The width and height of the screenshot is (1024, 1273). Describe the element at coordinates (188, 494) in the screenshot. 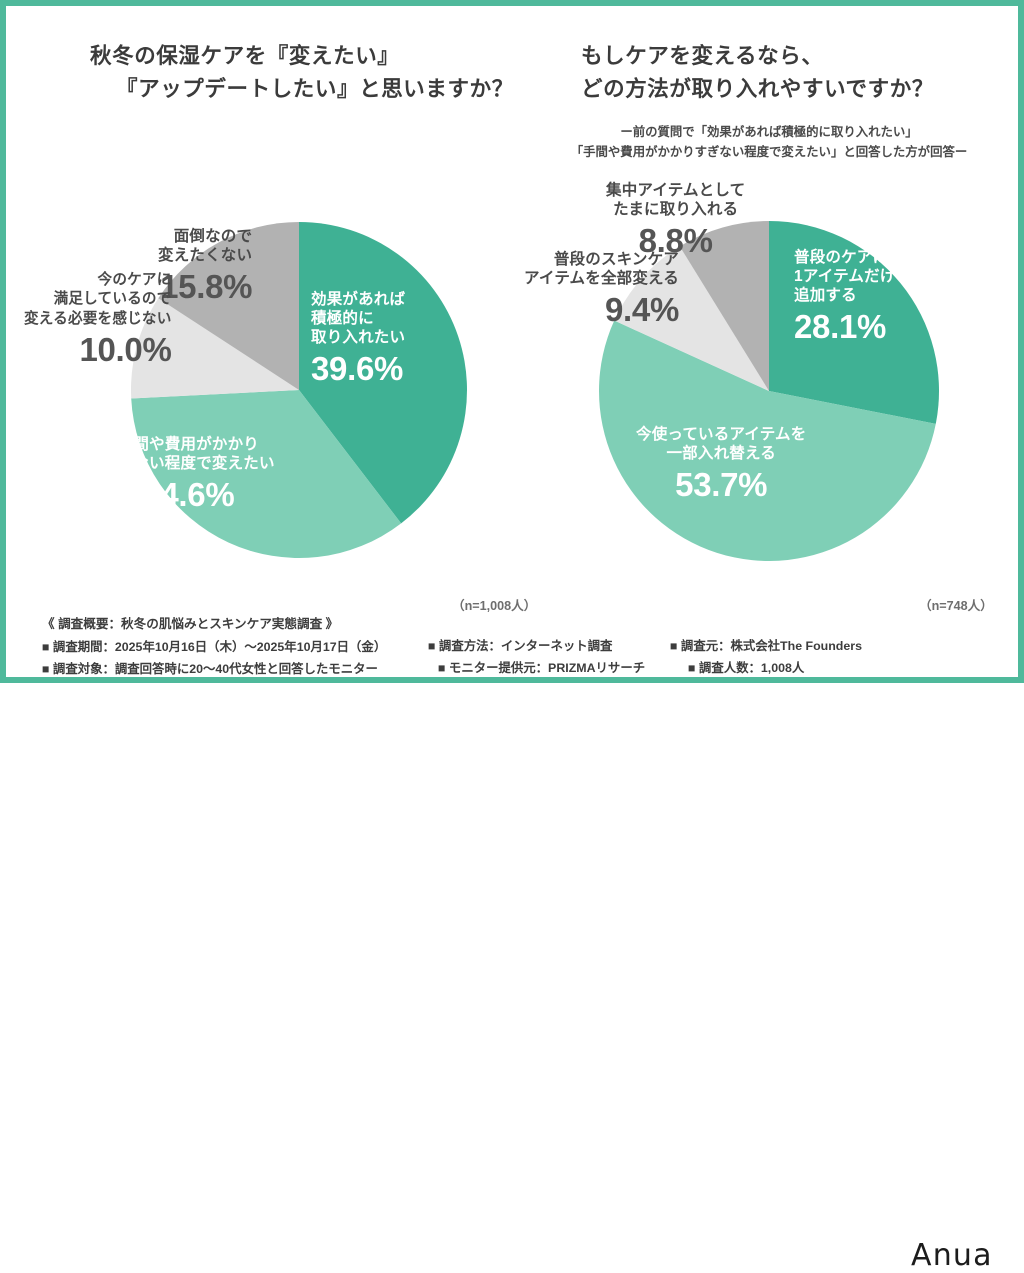

I see `left-slice-pct-tema: 34.6%` at that location.